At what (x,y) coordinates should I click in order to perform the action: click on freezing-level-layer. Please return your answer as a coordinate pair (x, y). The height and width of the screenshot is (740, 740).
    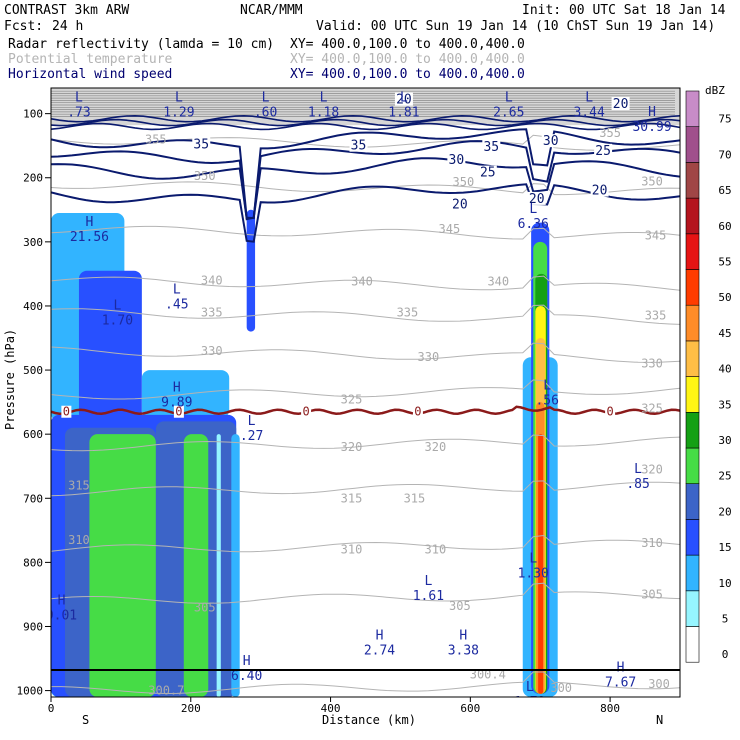
    Looking at the image, I should click on (365, 410).